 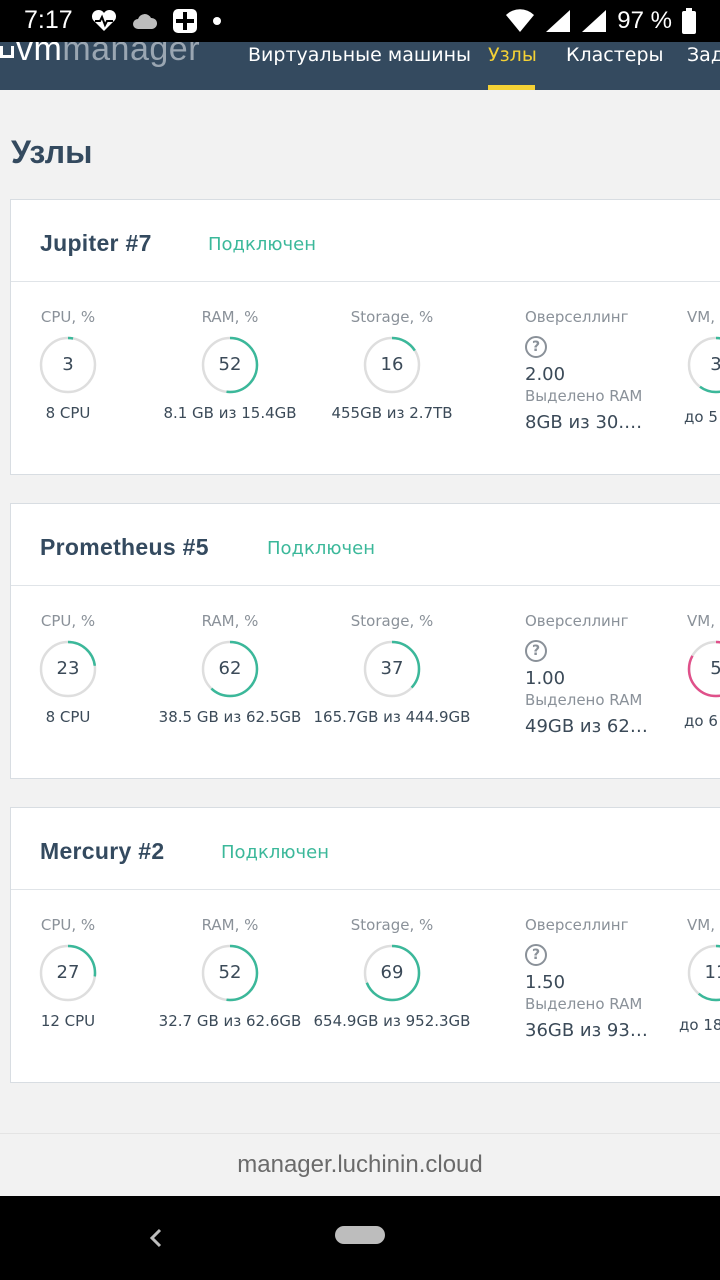 I want to click on vm-gauge: 5, so click(x=703, y=669).